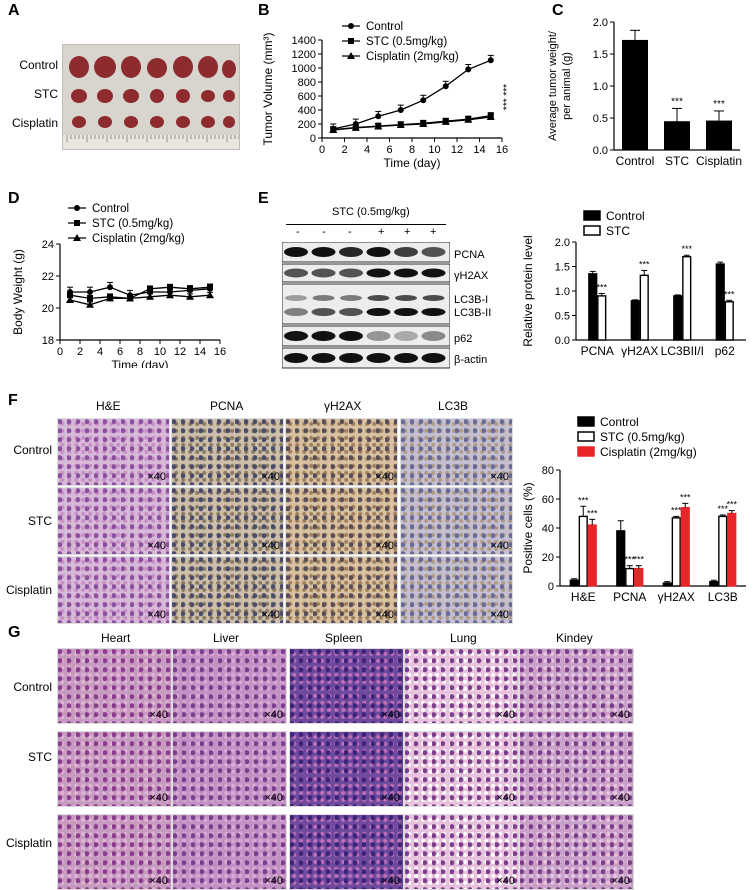  Describe the element at coordinates (574, 638) in the screenshot. I see `g-col-kindey: Kindey` at that location.